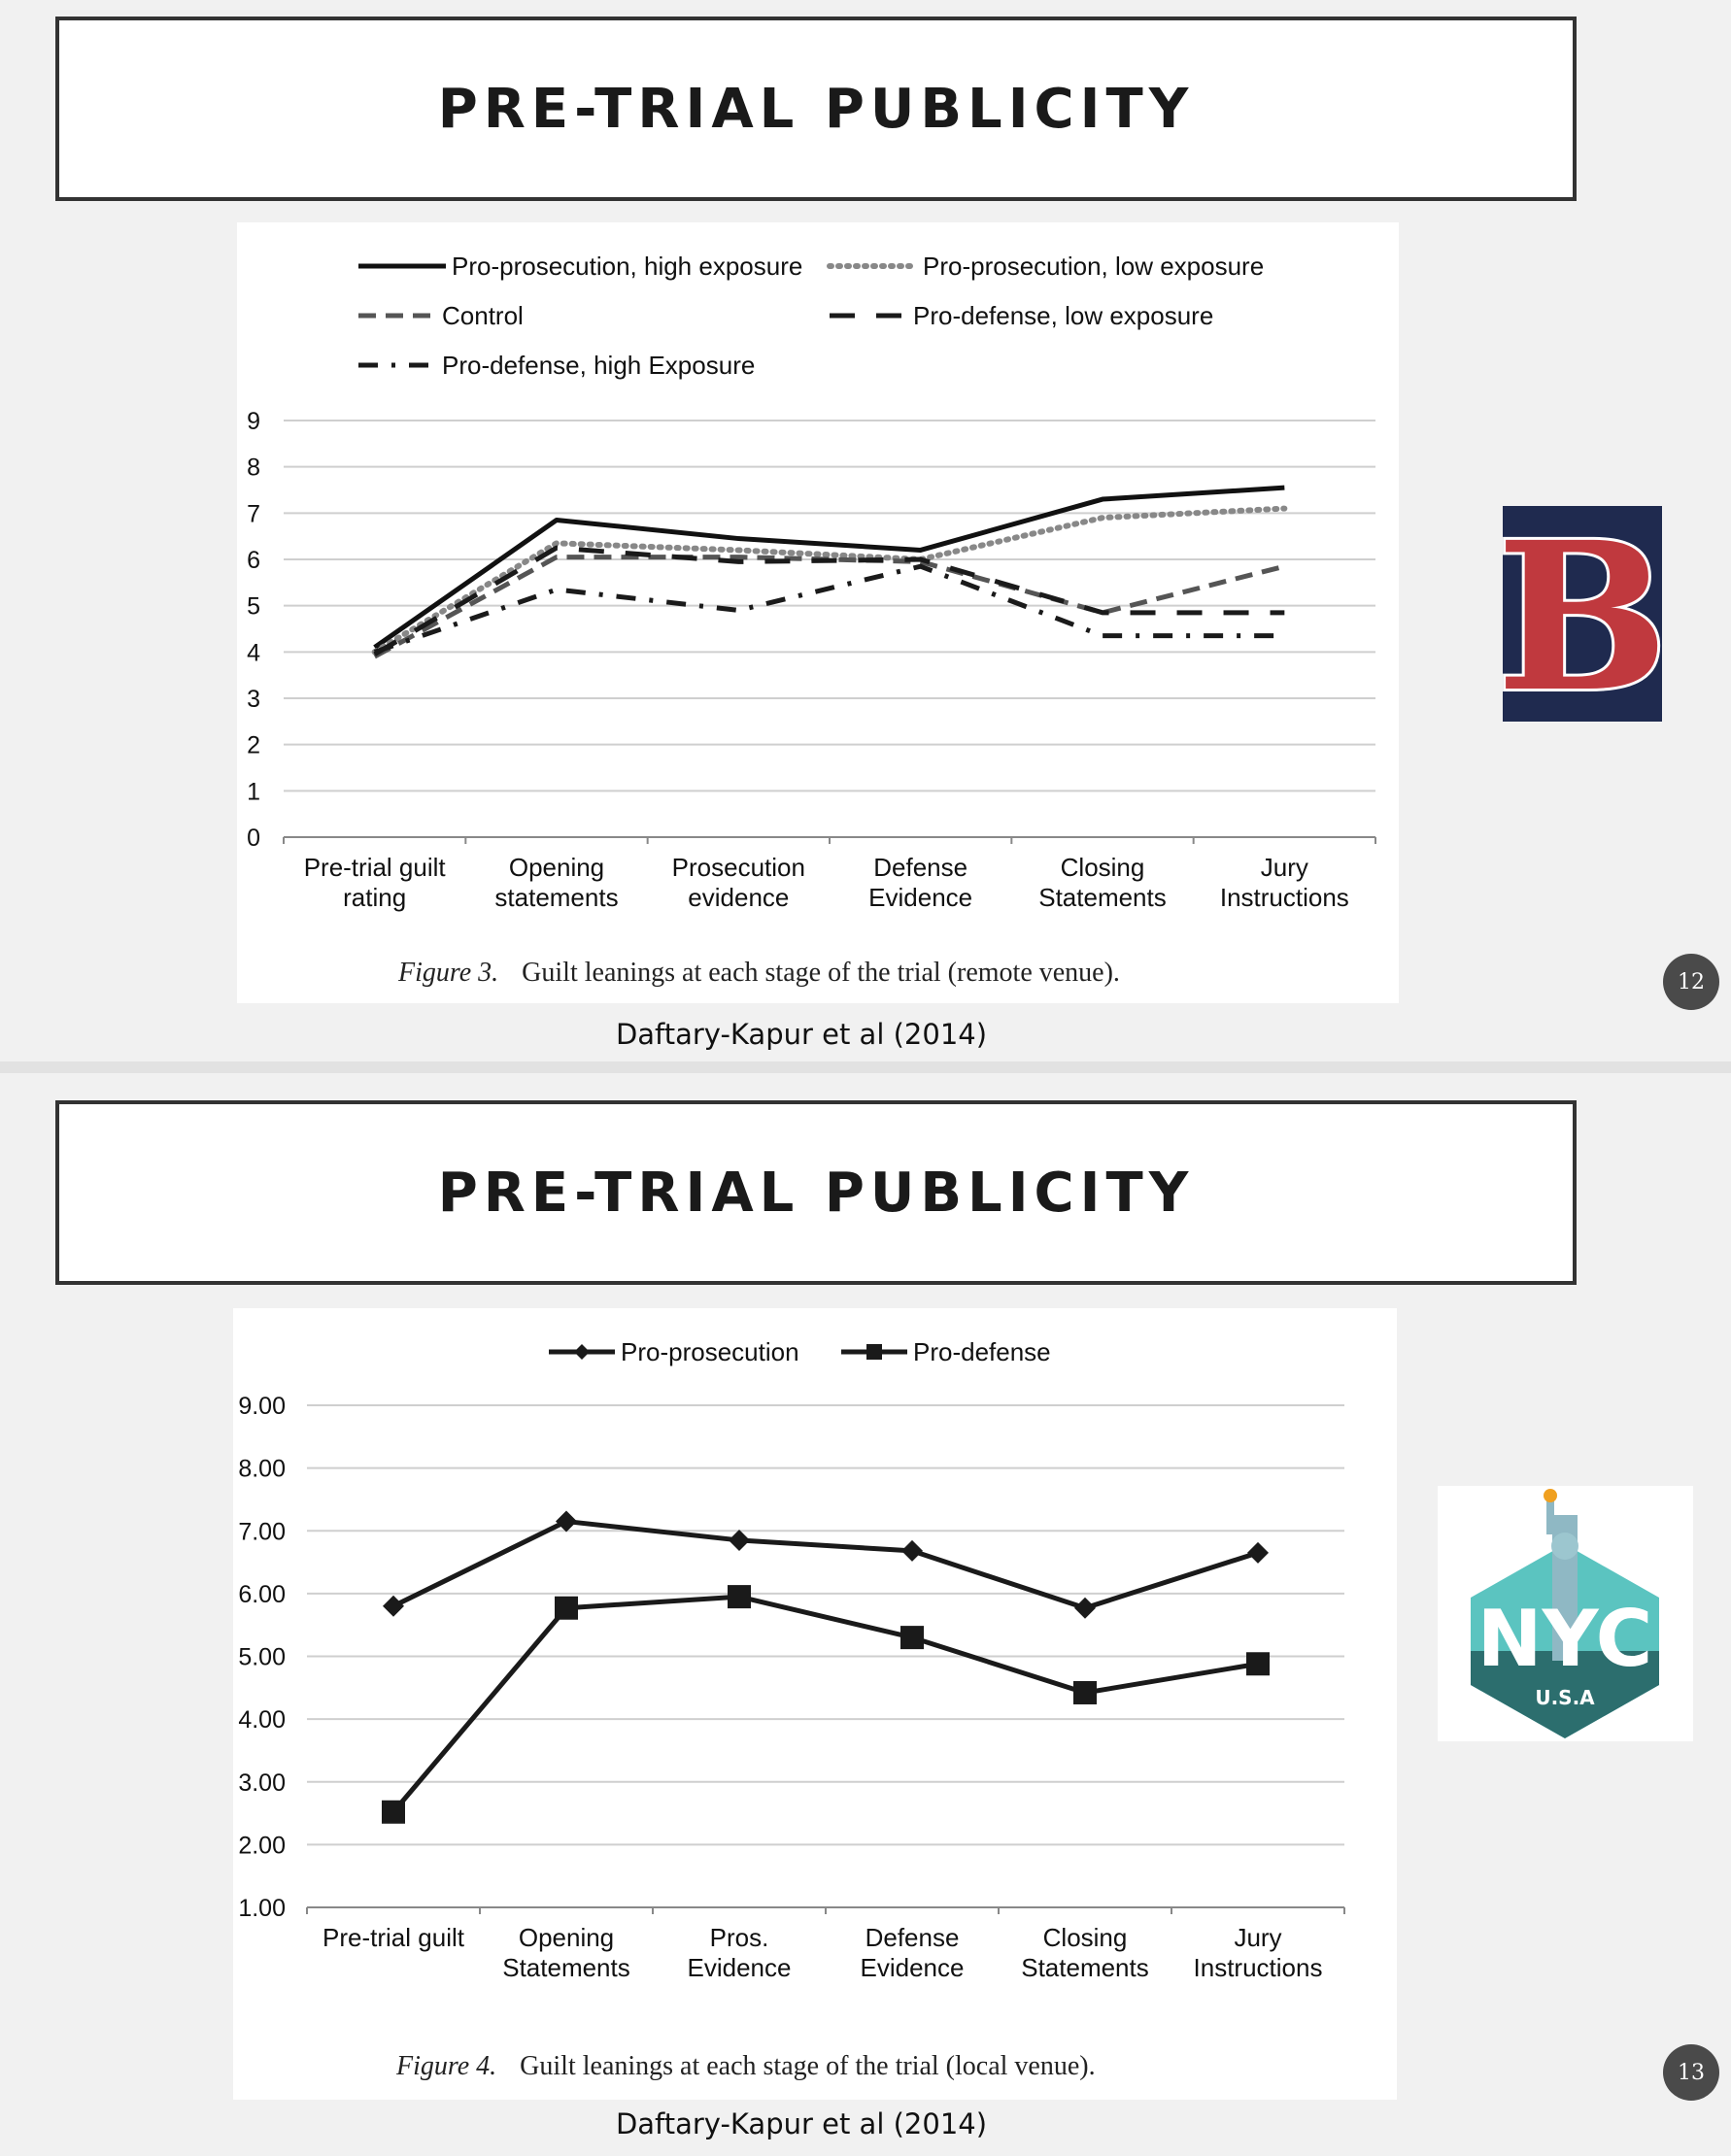 This screenshot has height=2156, width=1731. I want to click on logo-subtext: U.S.A, so click(1565, 1697).